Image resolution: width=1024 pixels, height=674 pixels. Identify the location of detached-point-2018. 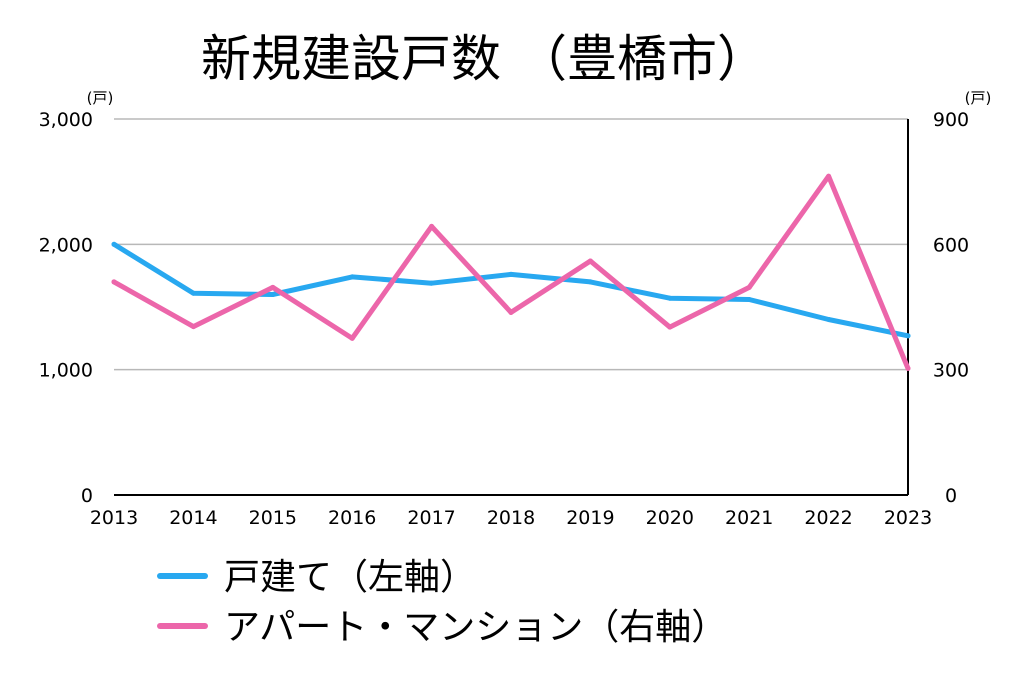
(511, 274).